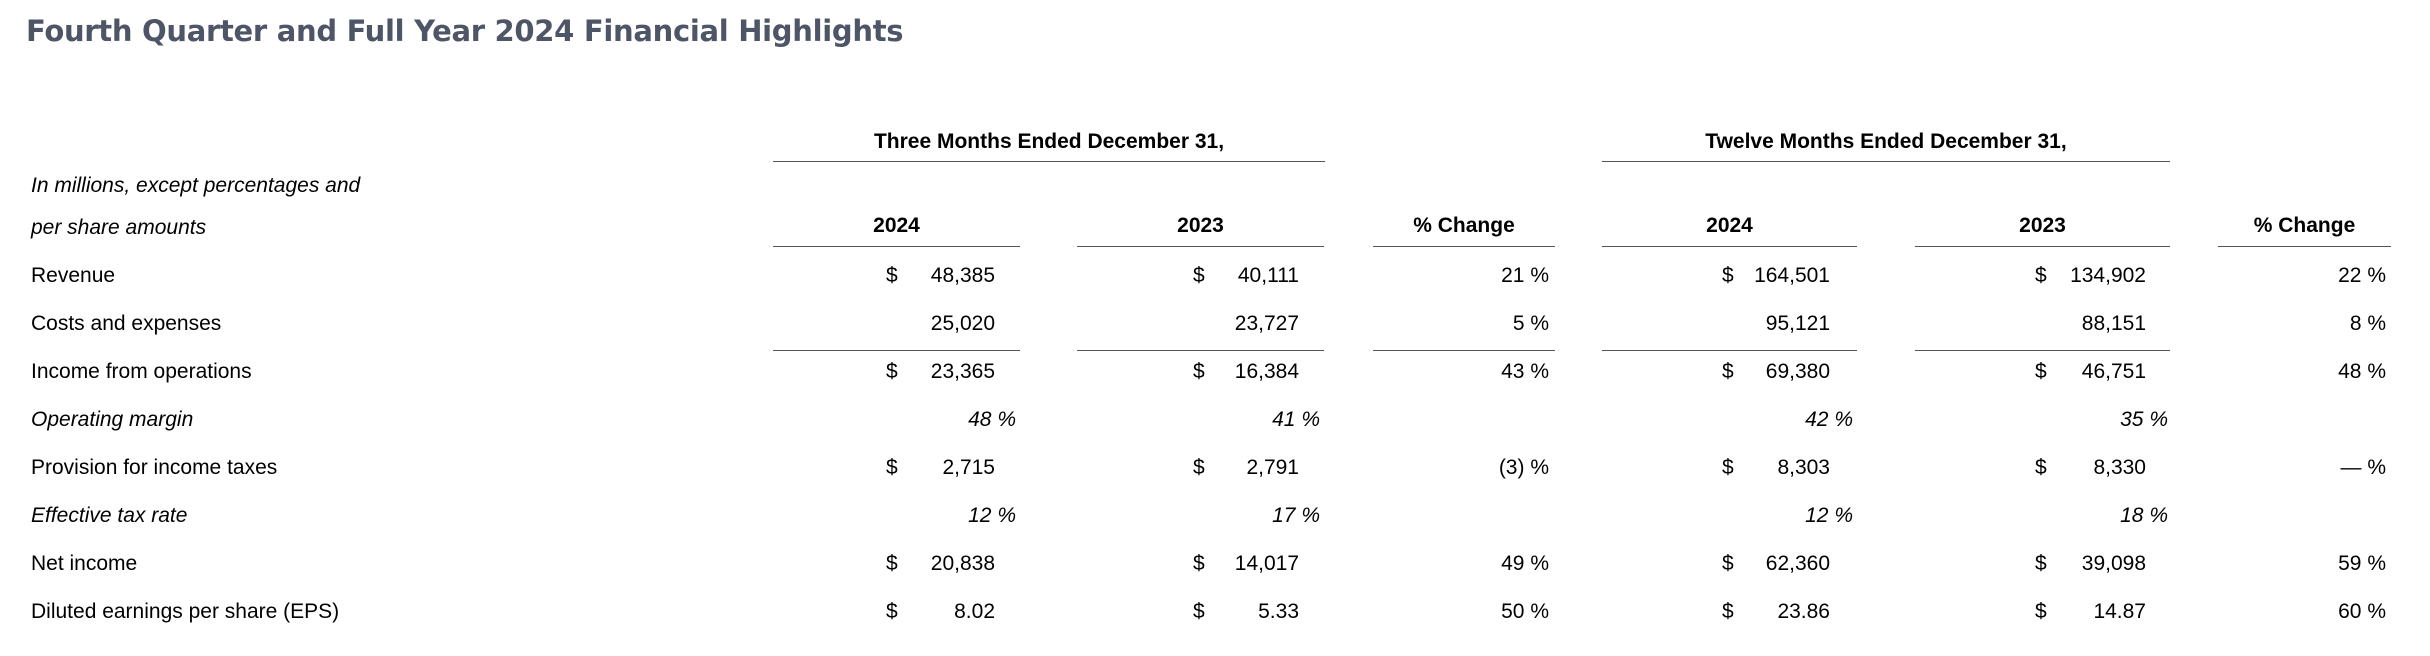 The image size is (2430, 656). Describe the element at coordinates (1525, 275) in the screenshot. I see `cell-q_change: 21 %` at that location.